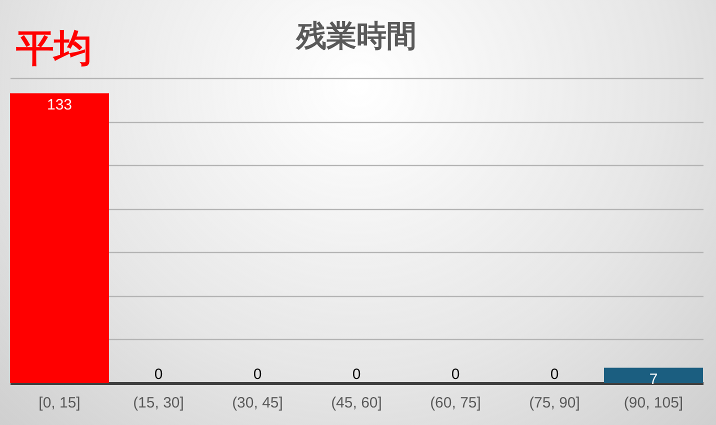  I want to click on x-tick-label: (15, 30], so click(158, 403).